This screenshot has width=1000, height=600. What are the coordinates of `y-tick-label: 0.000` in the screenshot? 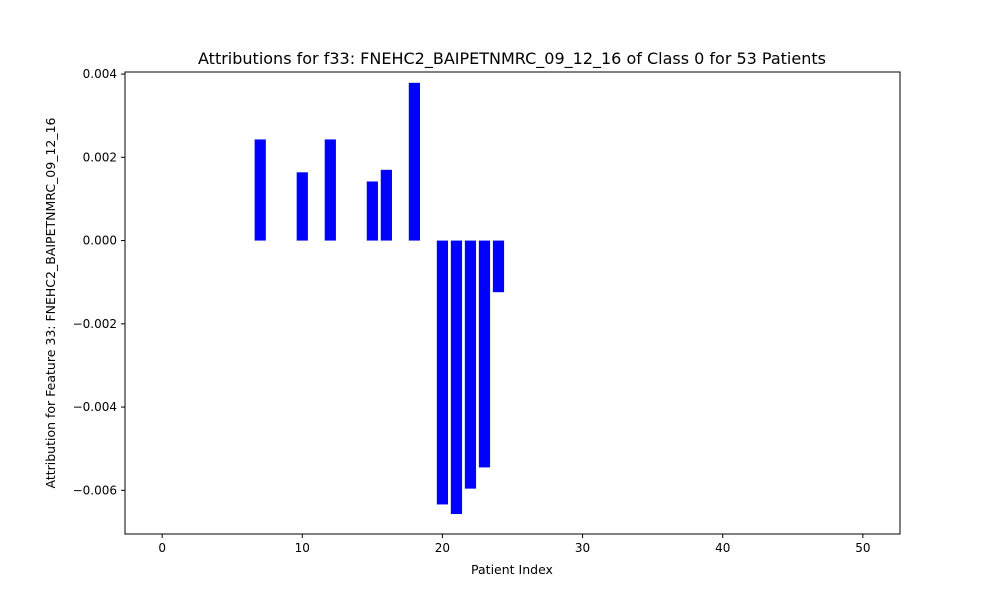 It's located at (100, 241).